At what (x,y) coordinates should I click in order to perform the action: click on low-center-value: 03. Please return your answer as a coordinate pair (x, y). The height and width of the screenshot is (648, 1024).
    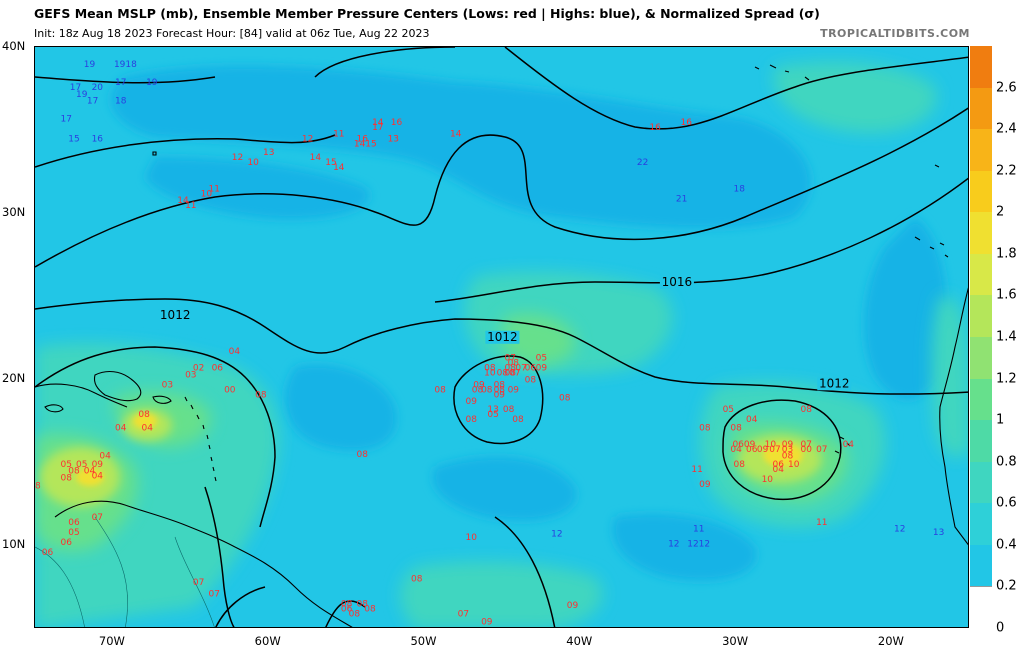
    Looking at the image, I should click on (190, 375).